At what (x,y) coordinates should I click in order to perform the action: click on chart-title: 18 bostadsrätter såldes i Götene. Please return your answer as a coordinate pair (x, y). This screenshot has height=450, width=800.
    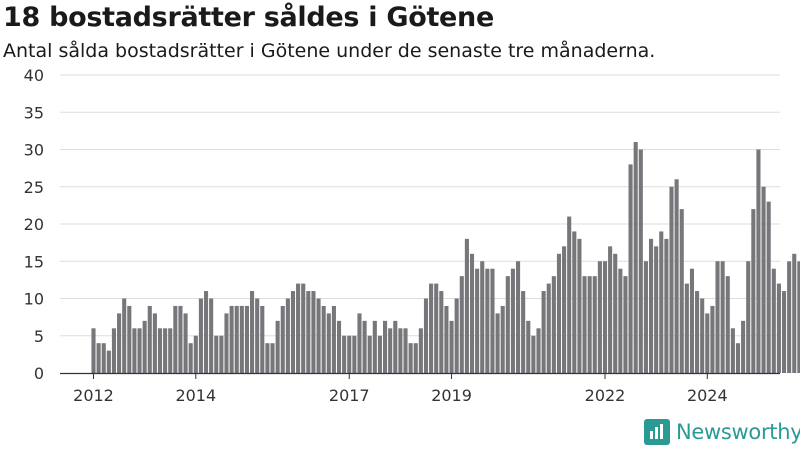
    Looking at the image, I should click on (248, 17).